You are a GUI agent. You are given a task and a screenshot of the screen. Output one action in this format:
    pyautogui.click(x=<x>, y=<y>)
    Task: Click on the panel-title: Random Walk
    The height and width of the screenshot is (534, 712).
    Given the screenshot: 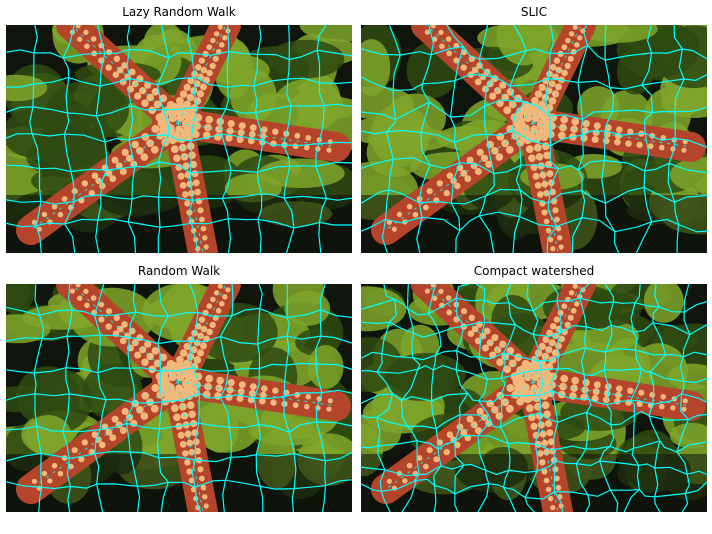 What is the action you would take?
    pyautogui.click(x=179, y=271)
    